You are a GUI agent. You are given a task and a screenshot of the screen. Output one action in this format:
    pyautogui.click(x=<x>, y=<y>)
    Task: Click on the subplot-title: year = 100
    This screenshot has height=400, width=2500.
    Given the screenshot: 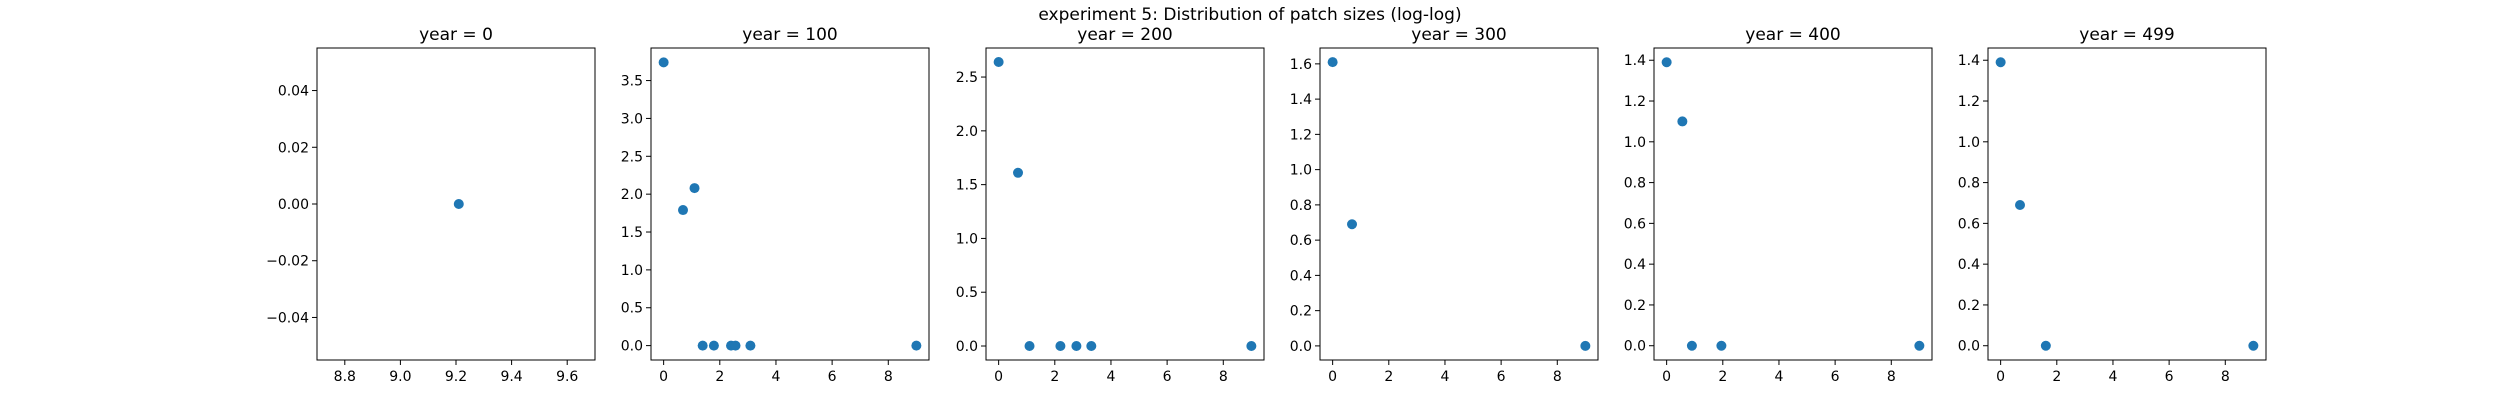 What is the action you would take?
    pyautogui.click(x=789, y=35)
    